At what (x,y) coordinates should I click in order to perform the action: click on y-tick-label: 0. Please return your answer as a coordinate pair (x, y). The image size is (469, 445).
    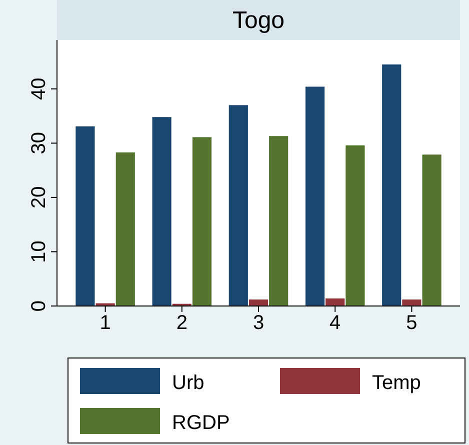
    Looking at the image, I should click on (39, 306).